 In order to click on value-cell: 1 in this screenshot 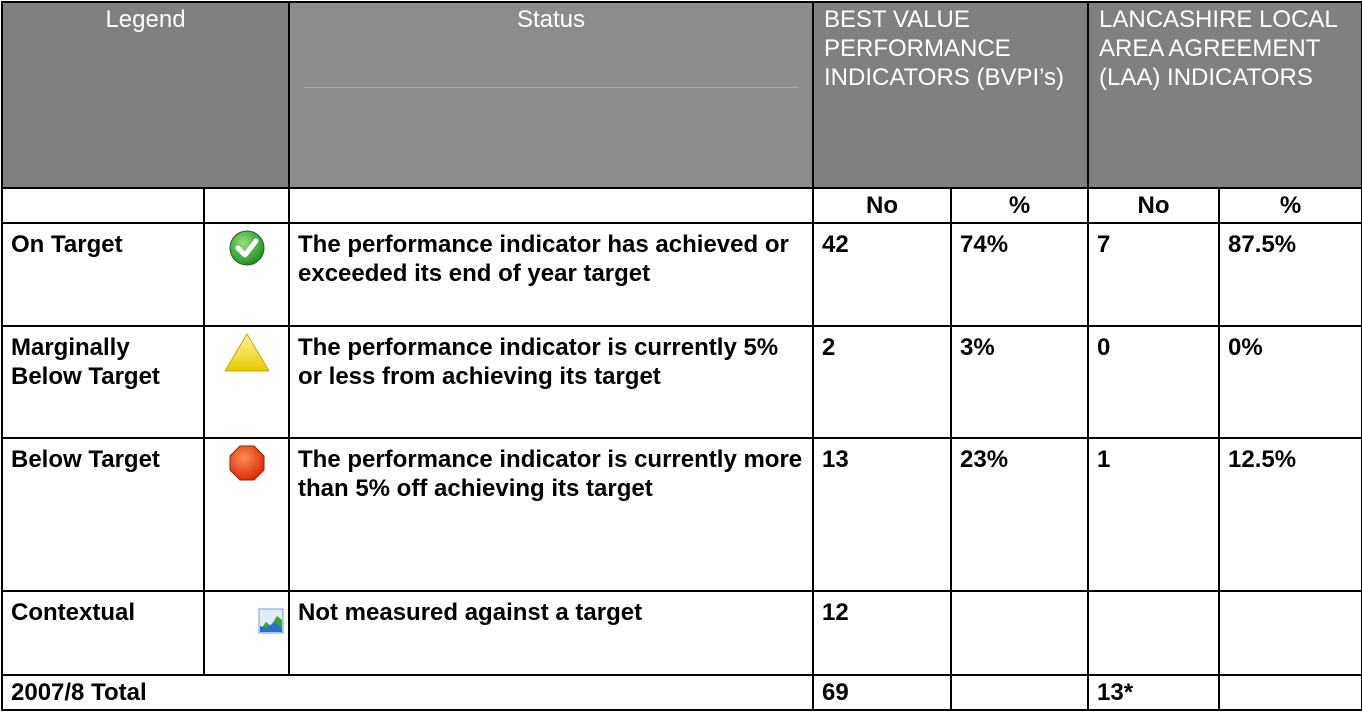, I will do `click(1154, 514)`.